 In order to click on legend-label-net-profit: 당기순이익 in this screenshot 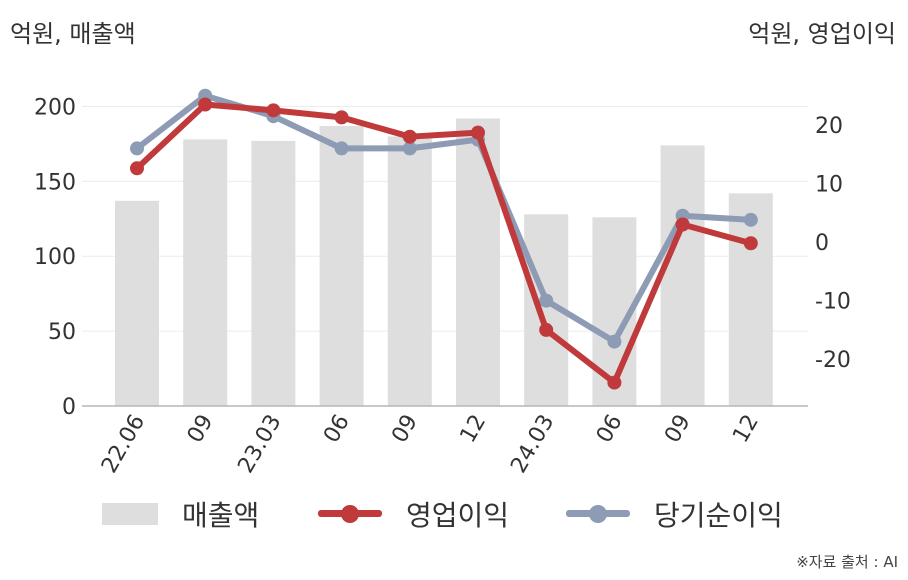, I will do `click(718, 515)`.